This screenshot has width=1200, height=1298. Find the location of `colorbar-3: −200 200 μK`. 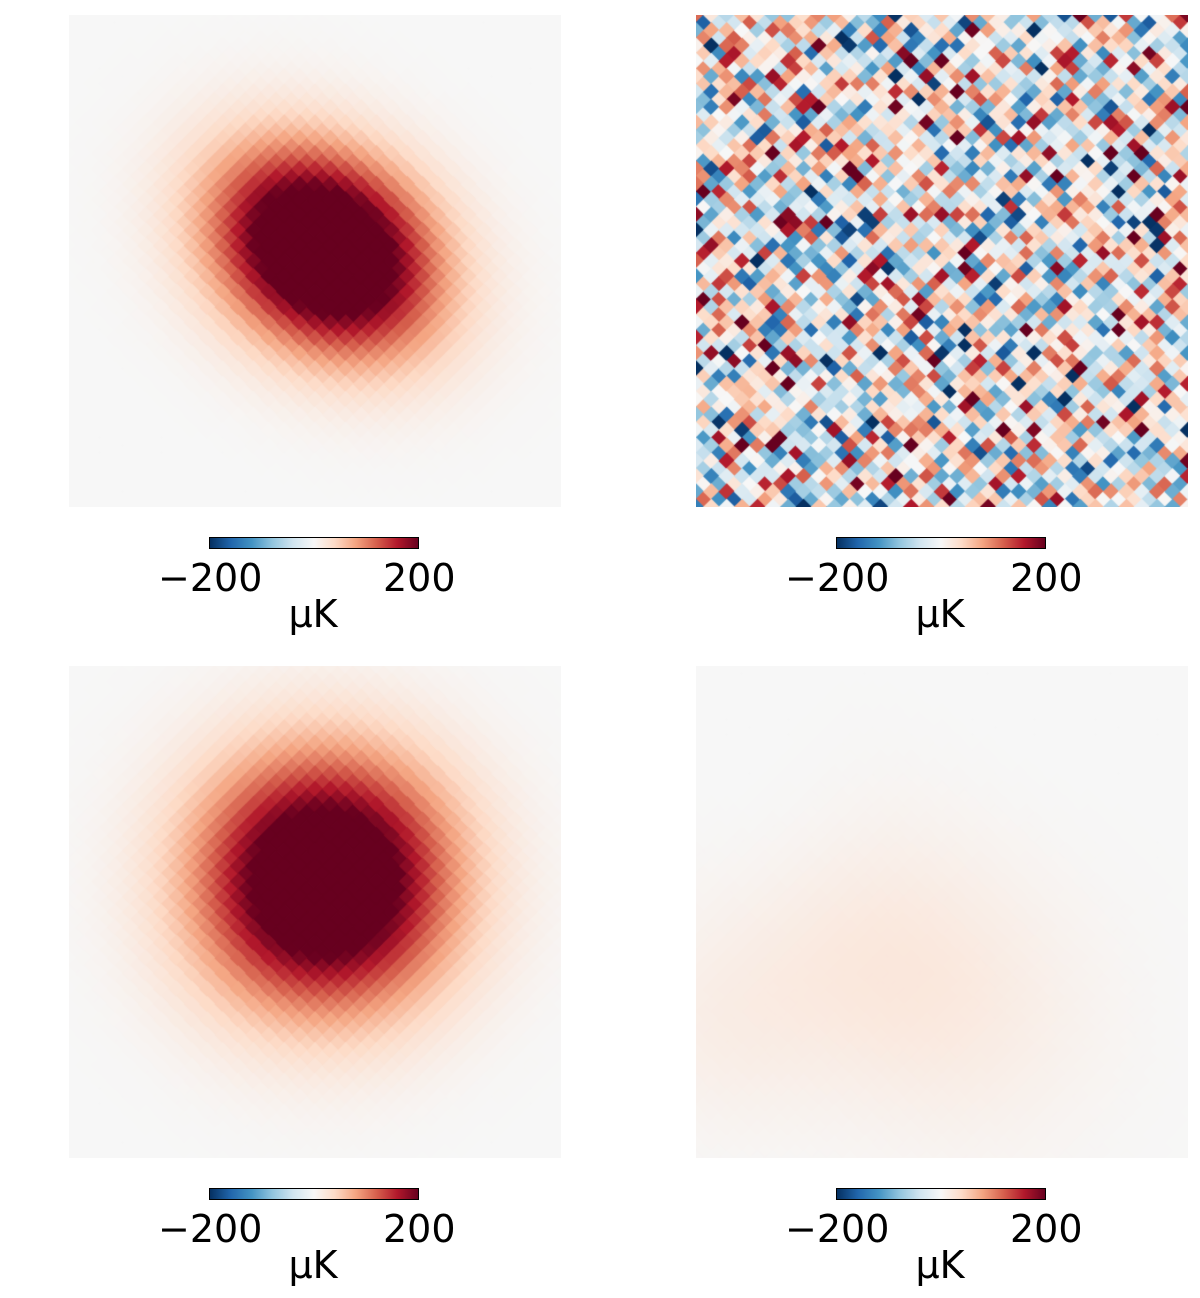

colorbar-3: −200 200 μK is located at coordinates (302, 1243).